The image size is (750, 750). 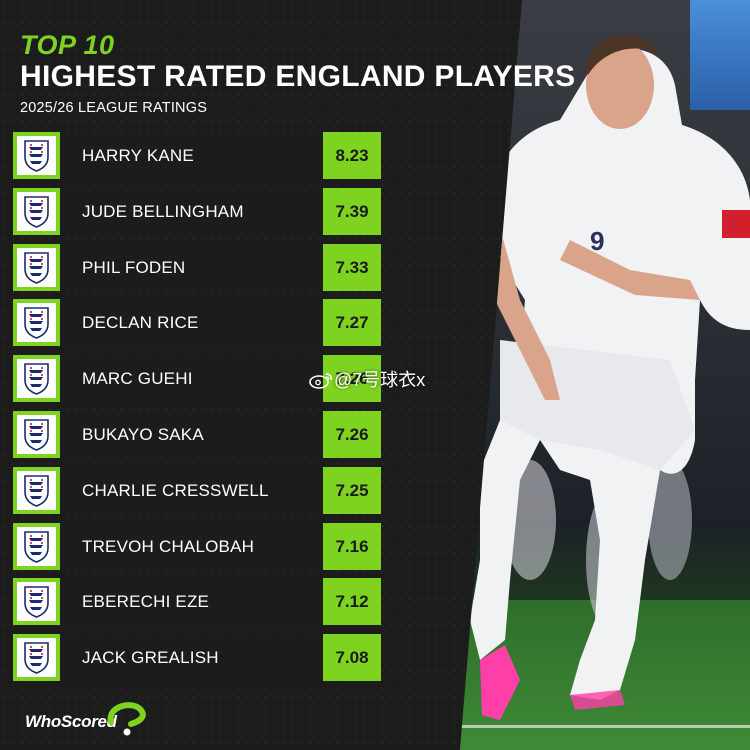 What do you see at coordinates (140, 323) in the screenshot?
I see `player-name: DECLAN RICE` at bounding box center [140, 323].